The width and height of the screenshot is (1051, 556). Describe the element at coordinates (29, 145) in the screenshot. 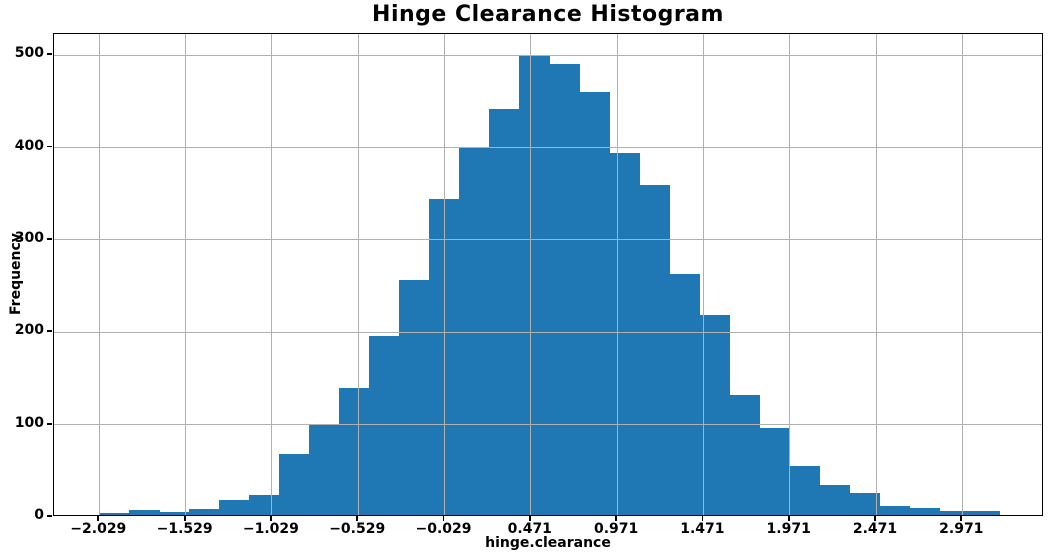

I see `y-tick-label: 400` at that location.